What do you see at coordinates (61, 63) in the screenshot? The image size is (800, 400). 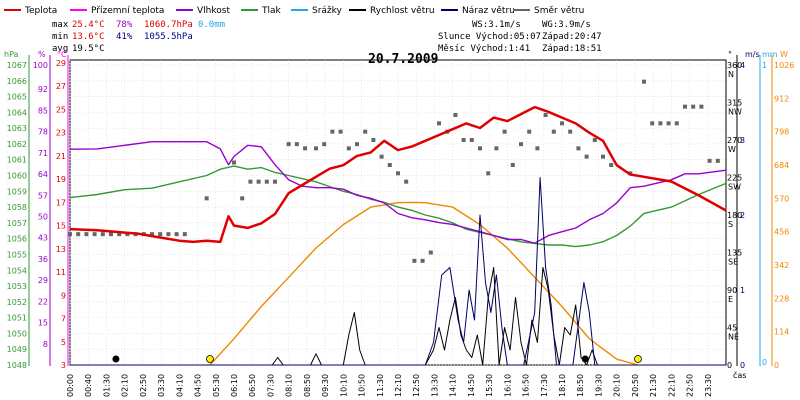 I see `c-tick-label: 29` at bounding box center [61, 63].